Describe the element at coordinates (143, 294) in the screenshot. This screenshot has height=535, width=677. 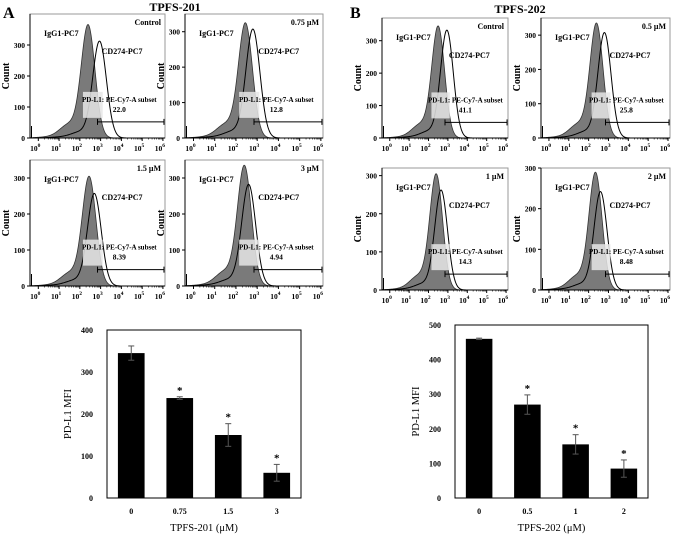
I see `x-tick-exponent: 5` at that location.